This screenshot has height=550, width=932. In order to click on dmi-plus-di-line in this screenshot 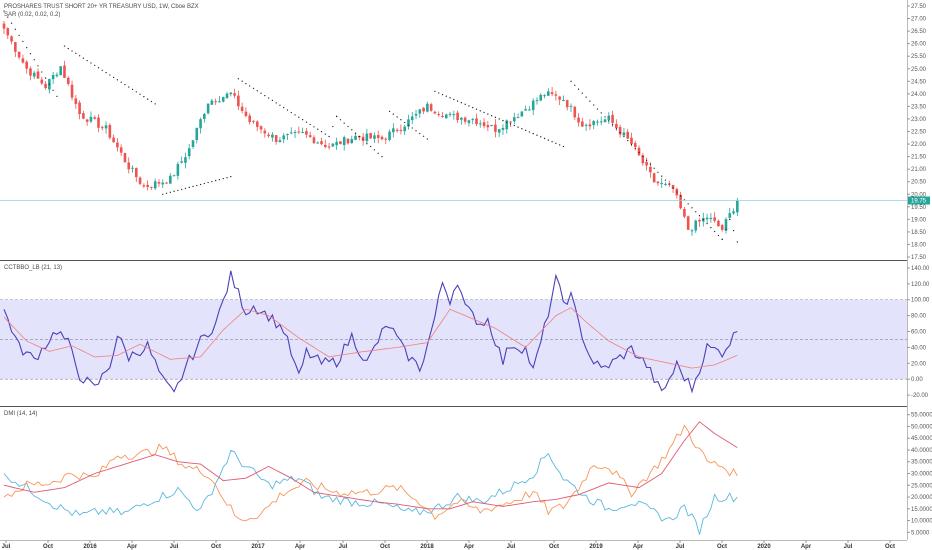, I will do `click(370, 492)`.